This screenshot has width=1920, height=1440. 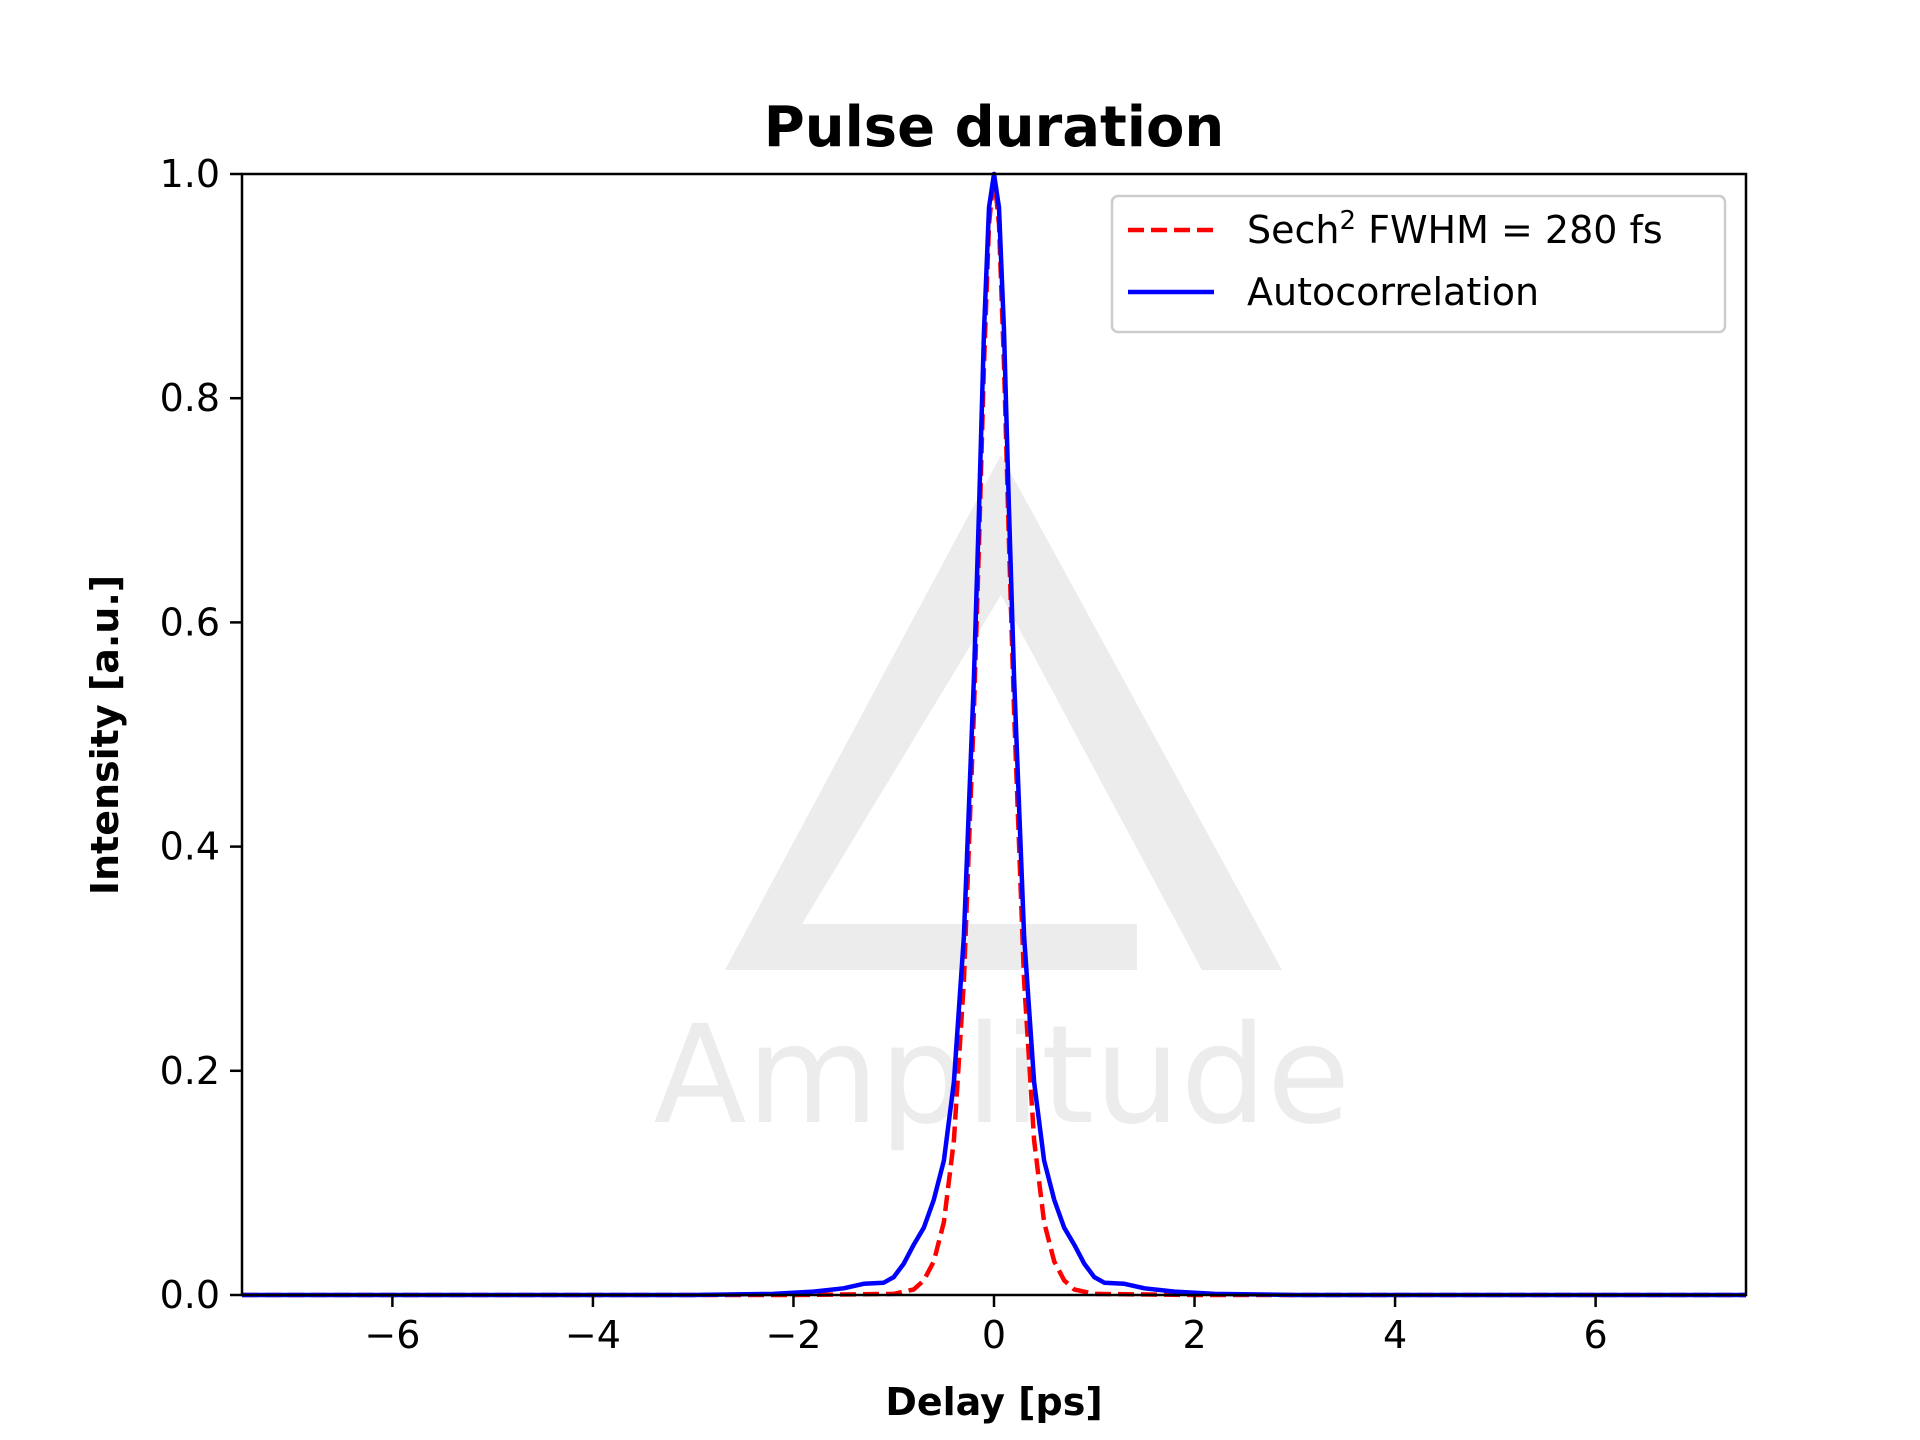 What do you see at coordinates (105, 735) in the screenshot?
I see `y-axis-label: Intensity [a.u.]` at bounding box center [105, 735].